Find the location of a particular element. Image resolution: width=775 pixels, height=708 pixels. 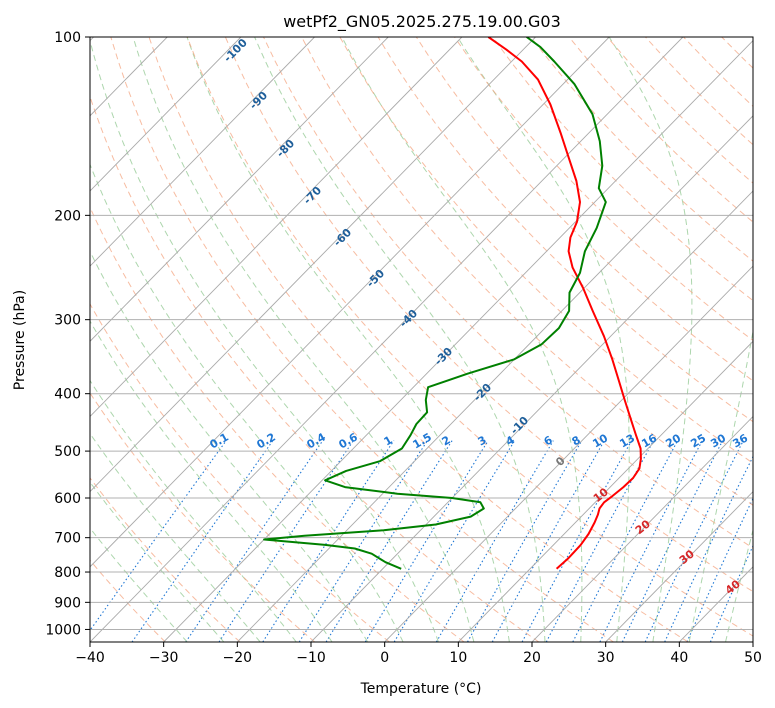

y-tick-label: 900 is located at coordinates (67, 603).